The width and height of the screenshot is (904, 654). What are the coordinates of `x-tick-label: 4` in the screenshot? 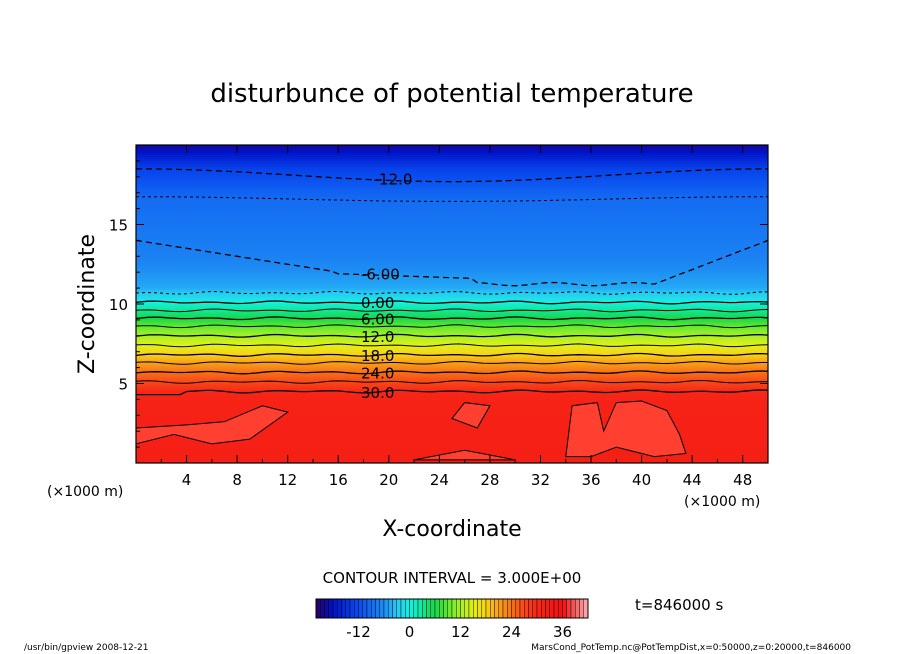 It's located at (187, 480).